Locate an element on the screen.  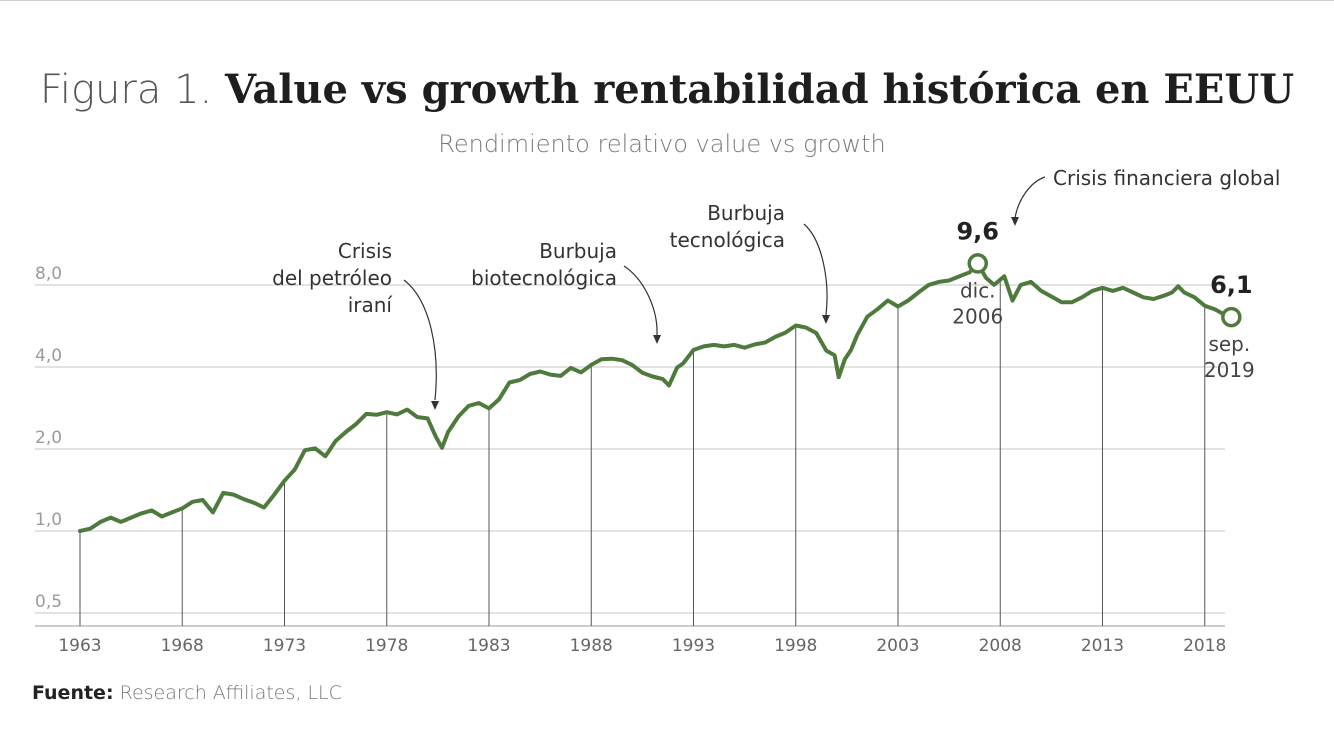
highlight-date-label: 2019 is located at coordinates (1229, 370).